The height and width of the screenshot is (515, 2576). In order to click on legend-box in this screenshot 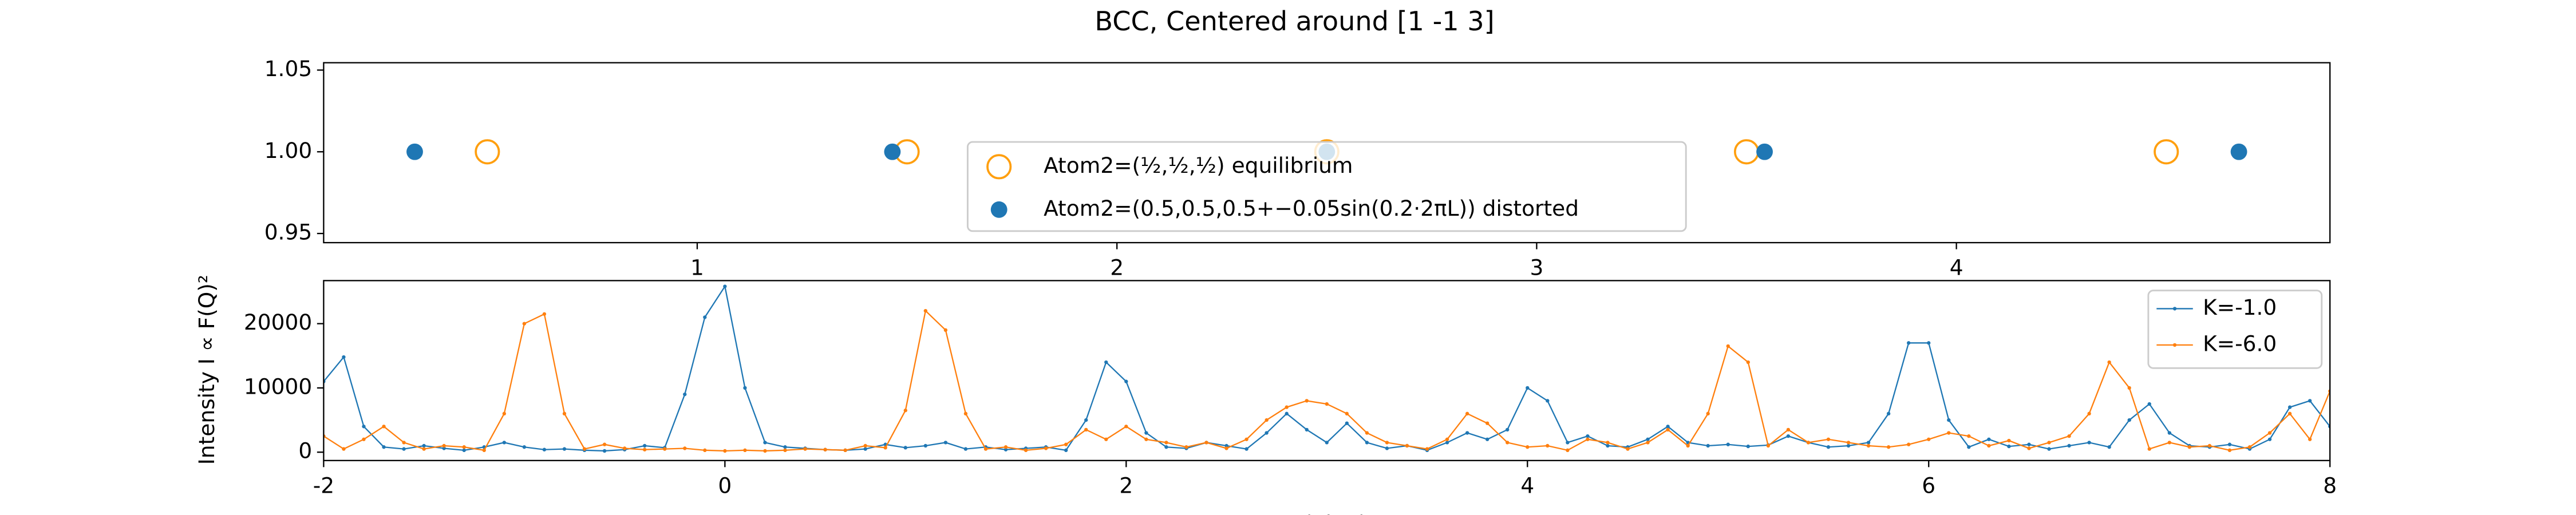, I will do `click(1326, 186)`.